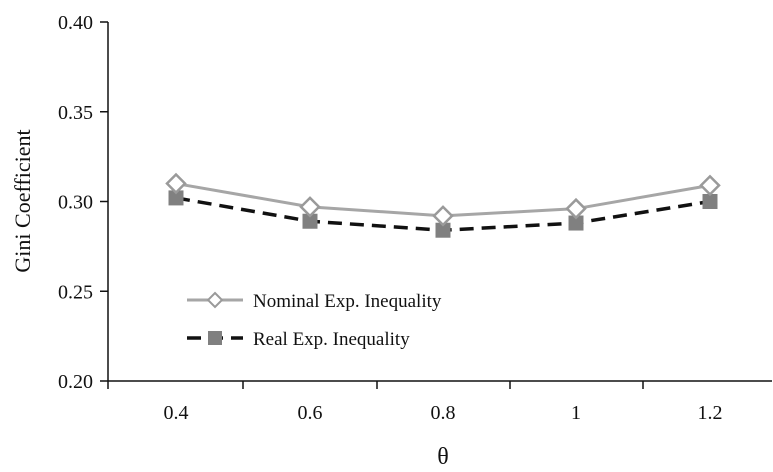  What do you see at coordinates (347, 301) in the screenshot?
I see `legend-label-nominal: Nominal Exp. Inequality` at bounding box center [347, 301].